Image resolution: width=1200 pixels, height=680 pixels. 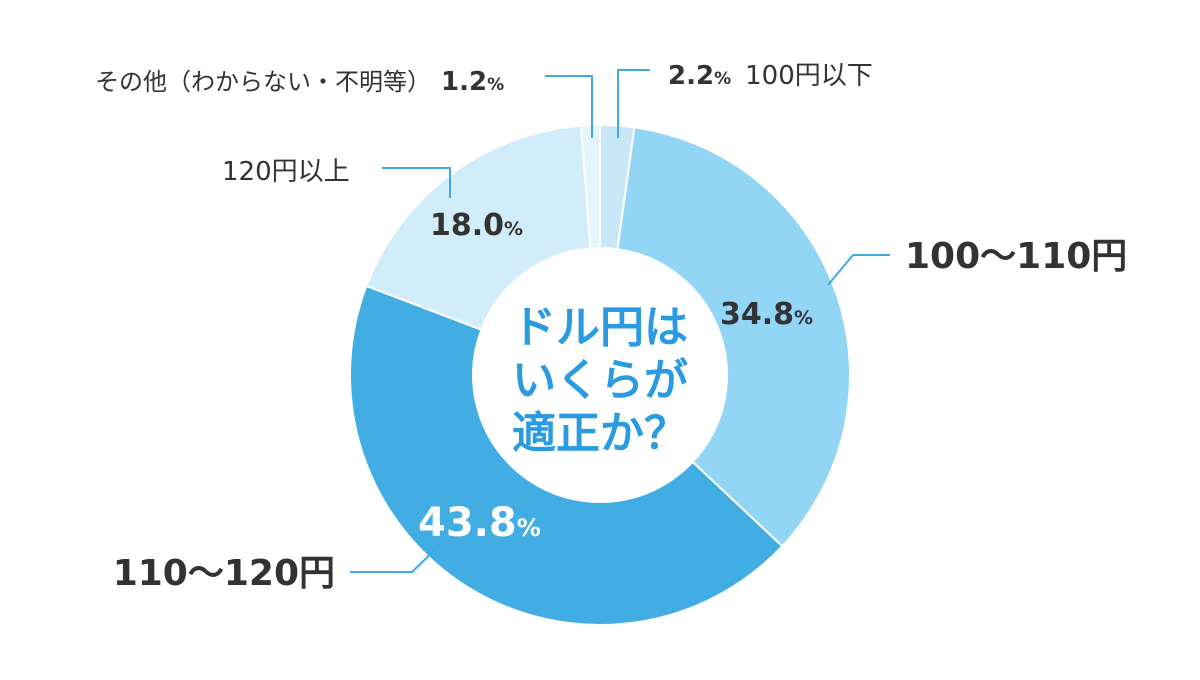 I want to click on chart-title-line-2: いくらが, so click(x=600, y=380).